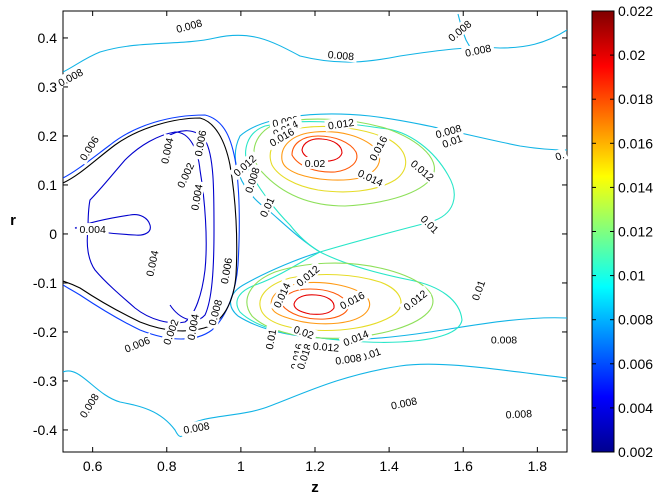  I want to click on contour-line-0.018-upper, so click(324, 154).